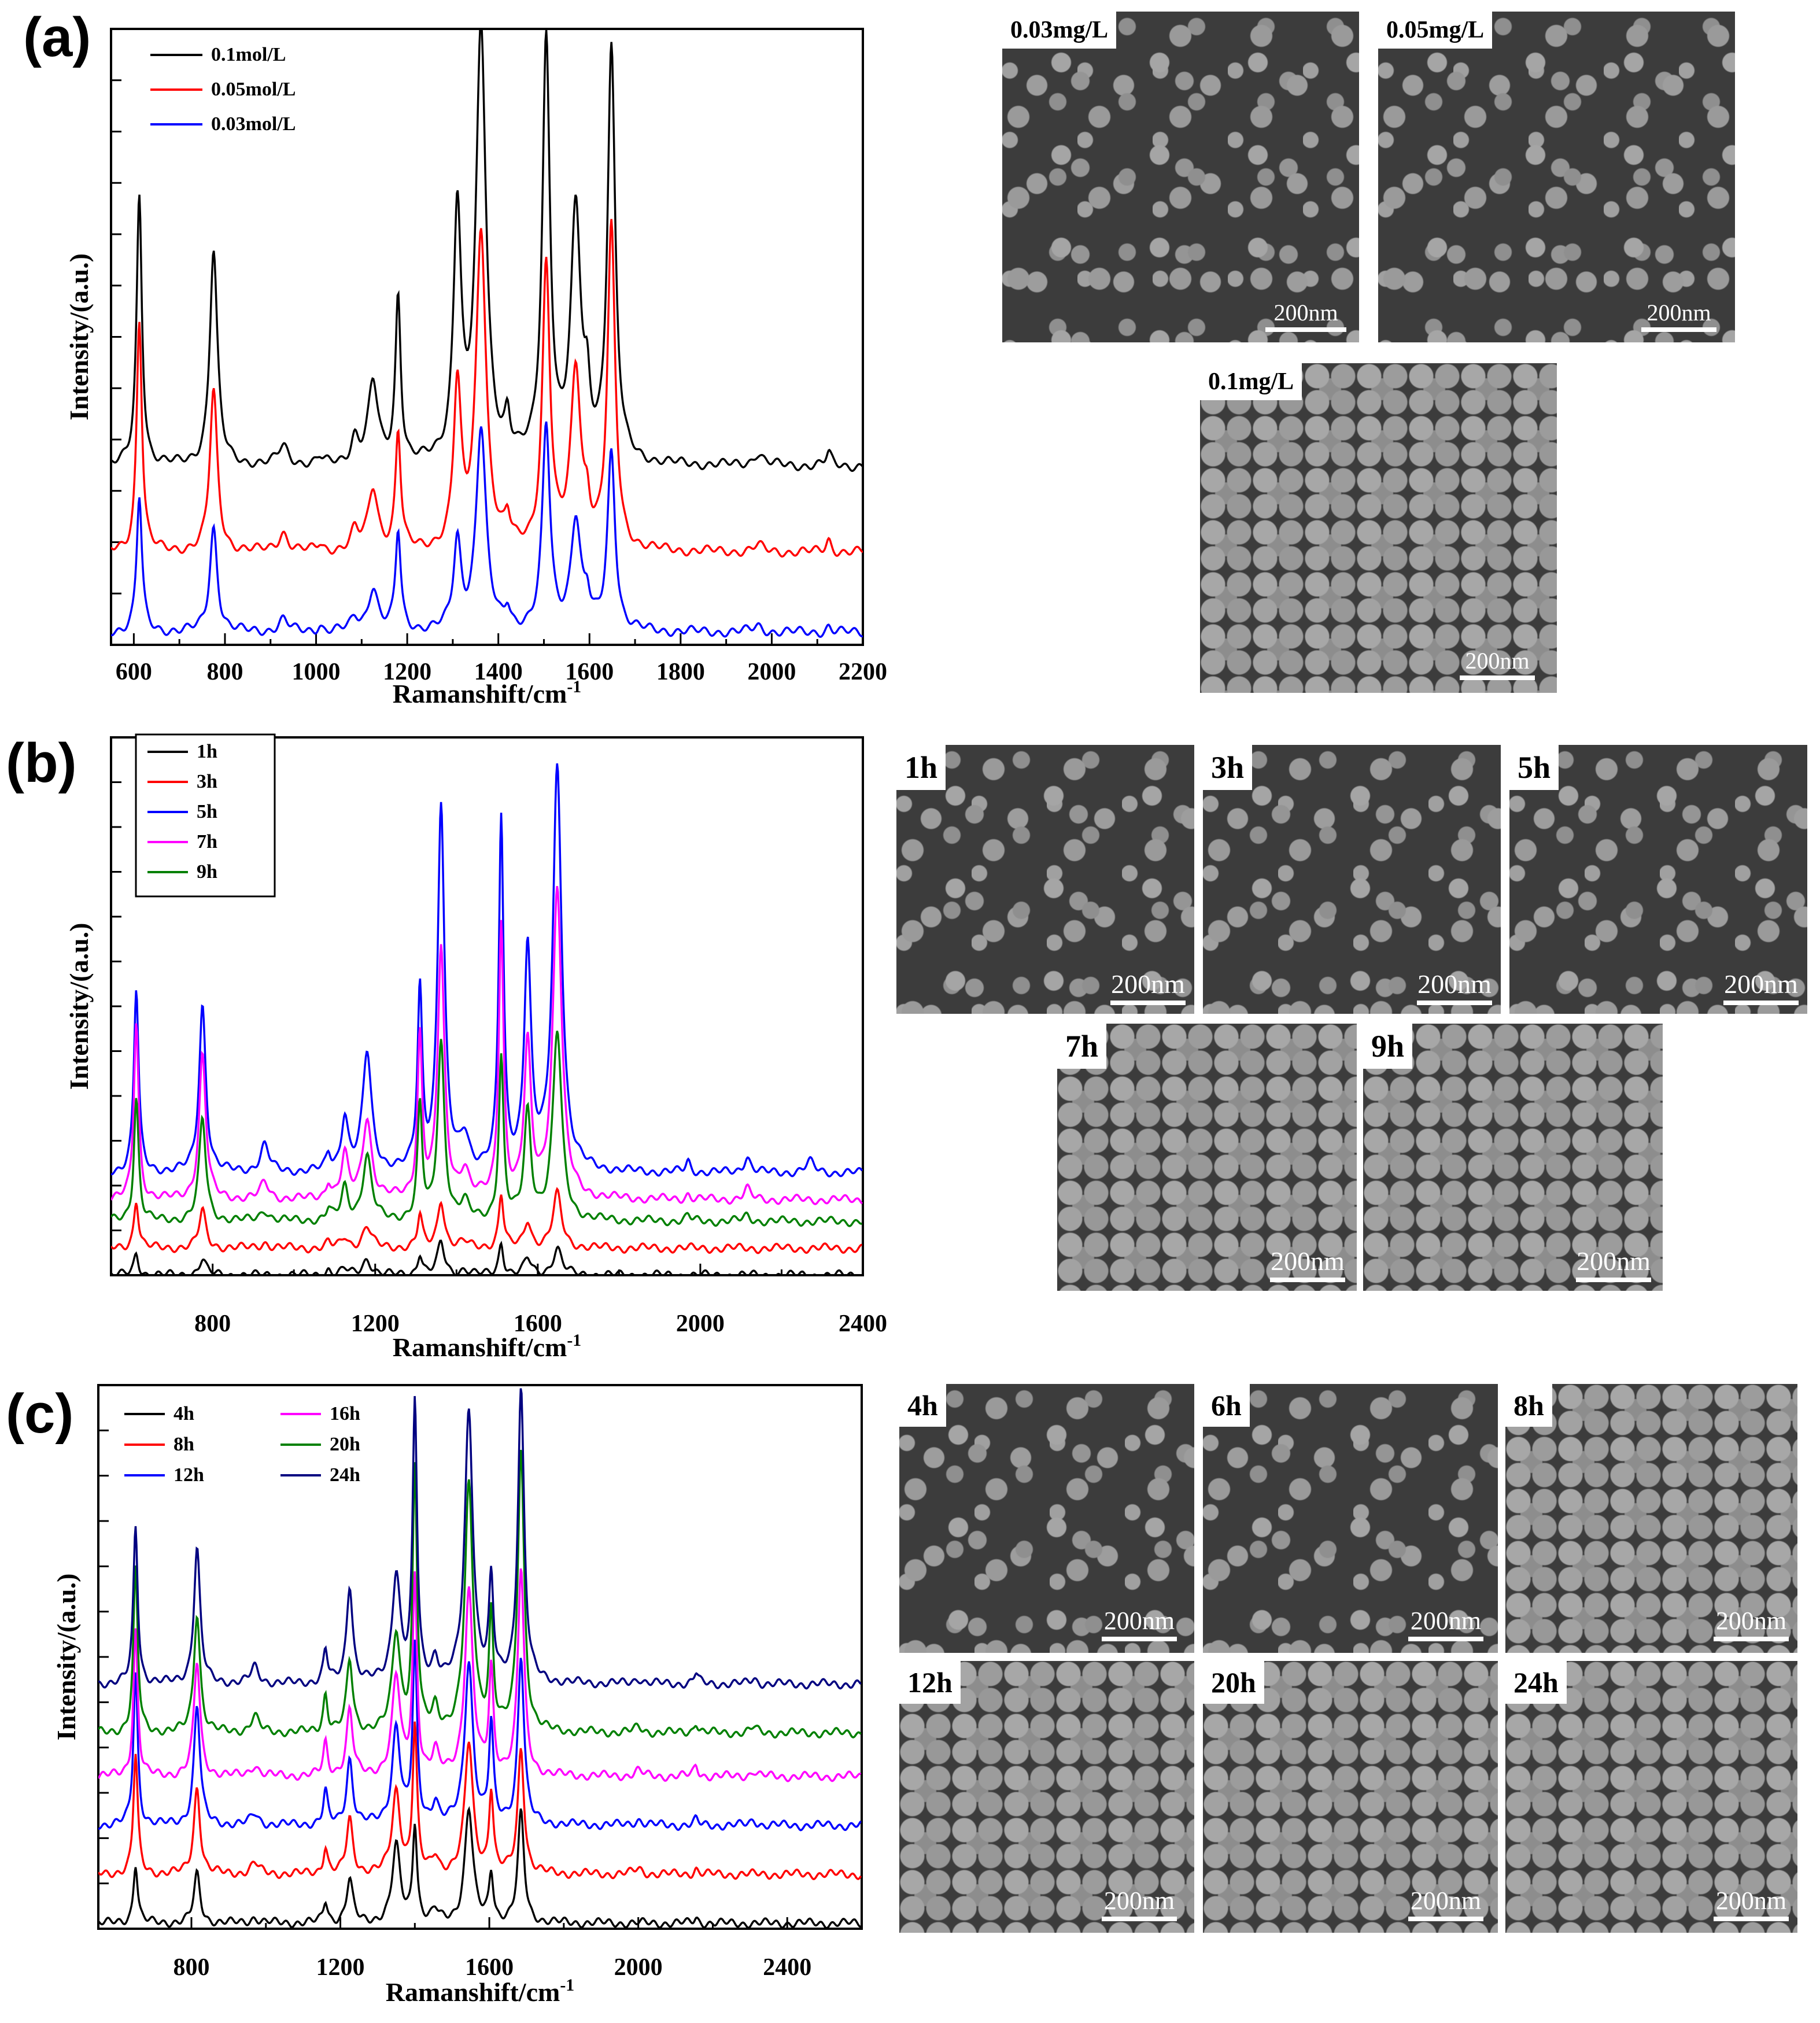 The height and width of the screenshot is (2023, 1820). I want to click on x-tick-label: 2400, so click(863, 1323).